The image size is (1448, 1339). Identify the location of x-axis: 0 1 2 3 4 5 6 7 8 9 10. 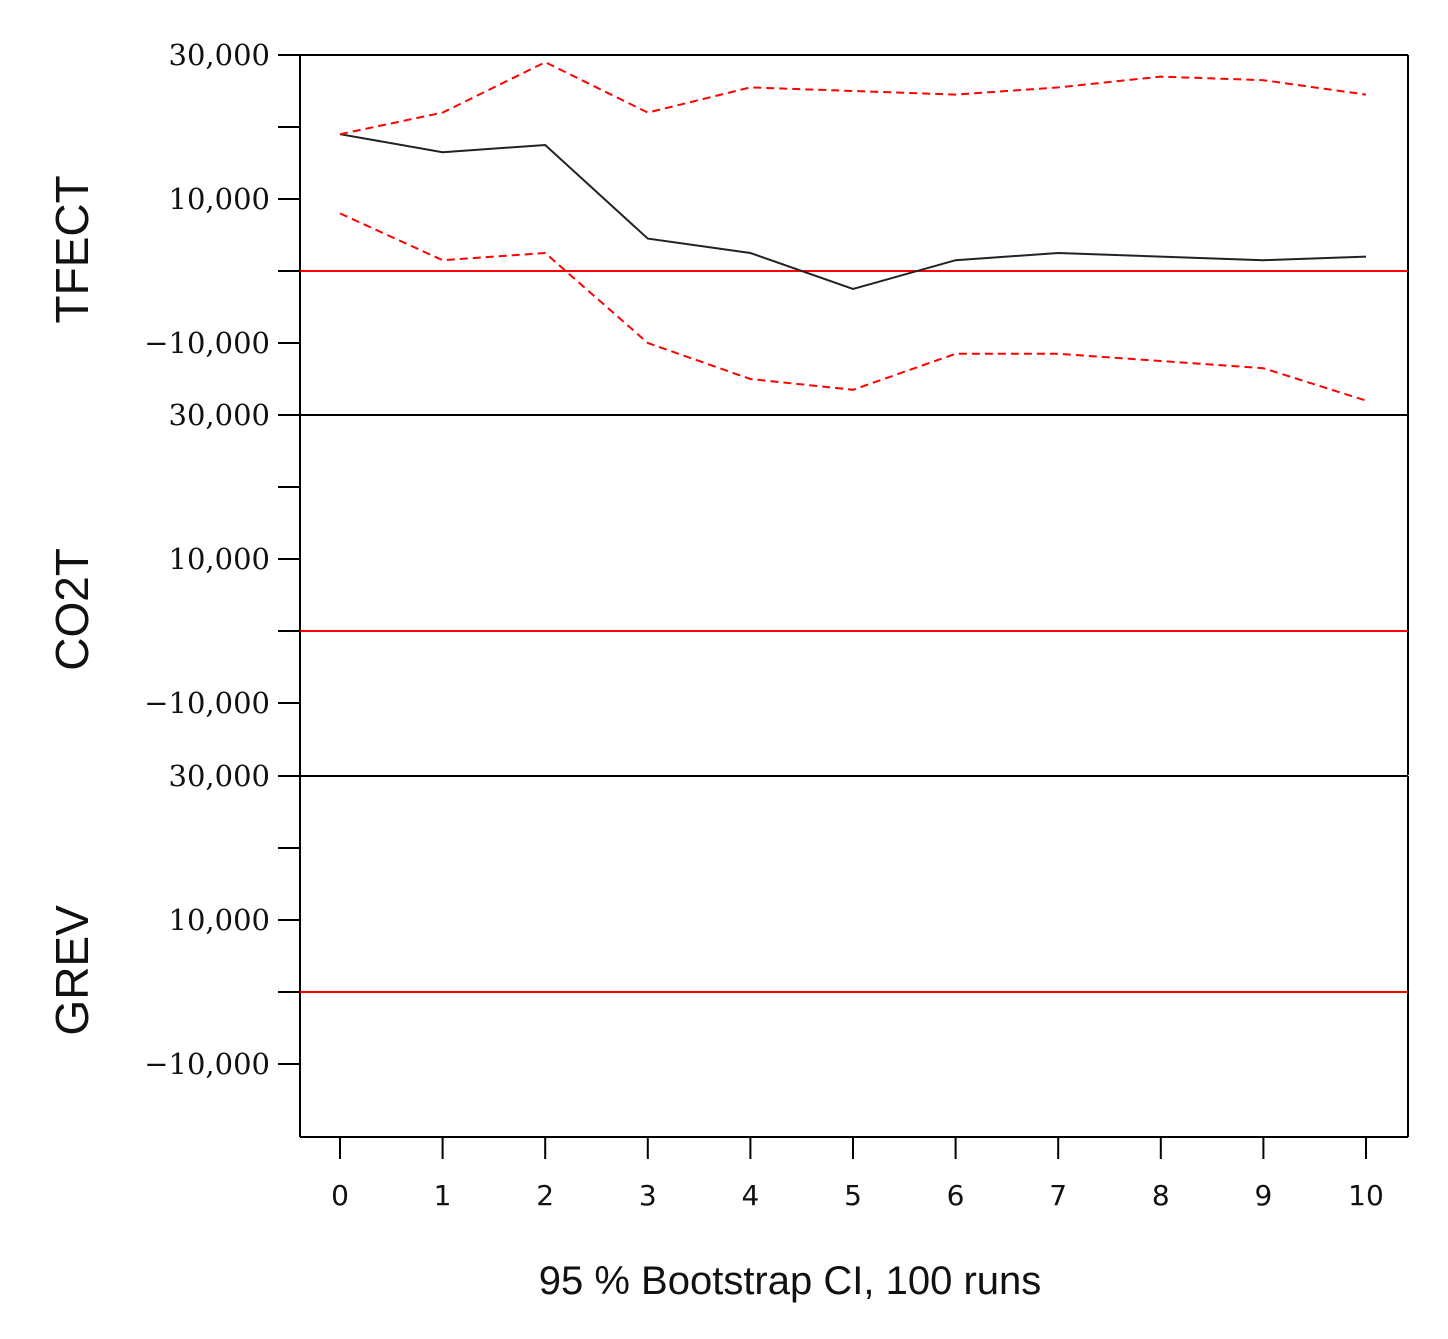
(854, 1174).